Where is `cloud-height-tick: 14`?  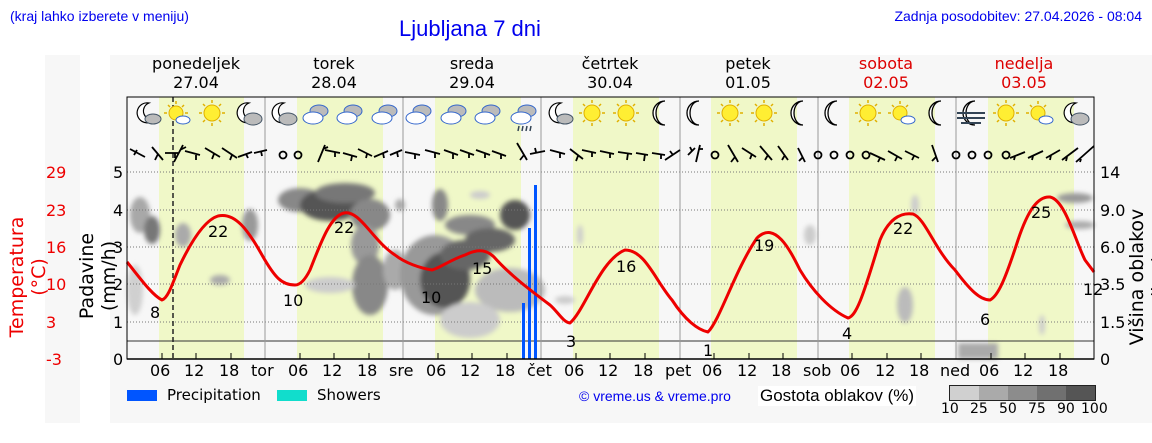
cloud-height-tick: 14 is located at coordinates (1110, 172).